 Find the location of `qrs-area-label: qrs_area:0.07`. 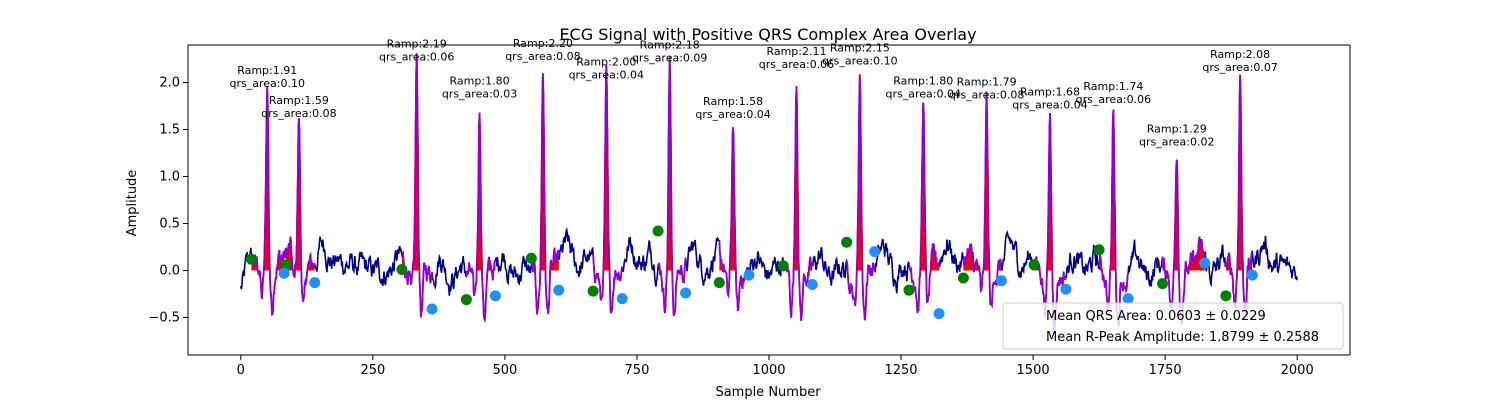

qrs-area-label: qrs_area:0.07 is located at coordinates (1239, 67).